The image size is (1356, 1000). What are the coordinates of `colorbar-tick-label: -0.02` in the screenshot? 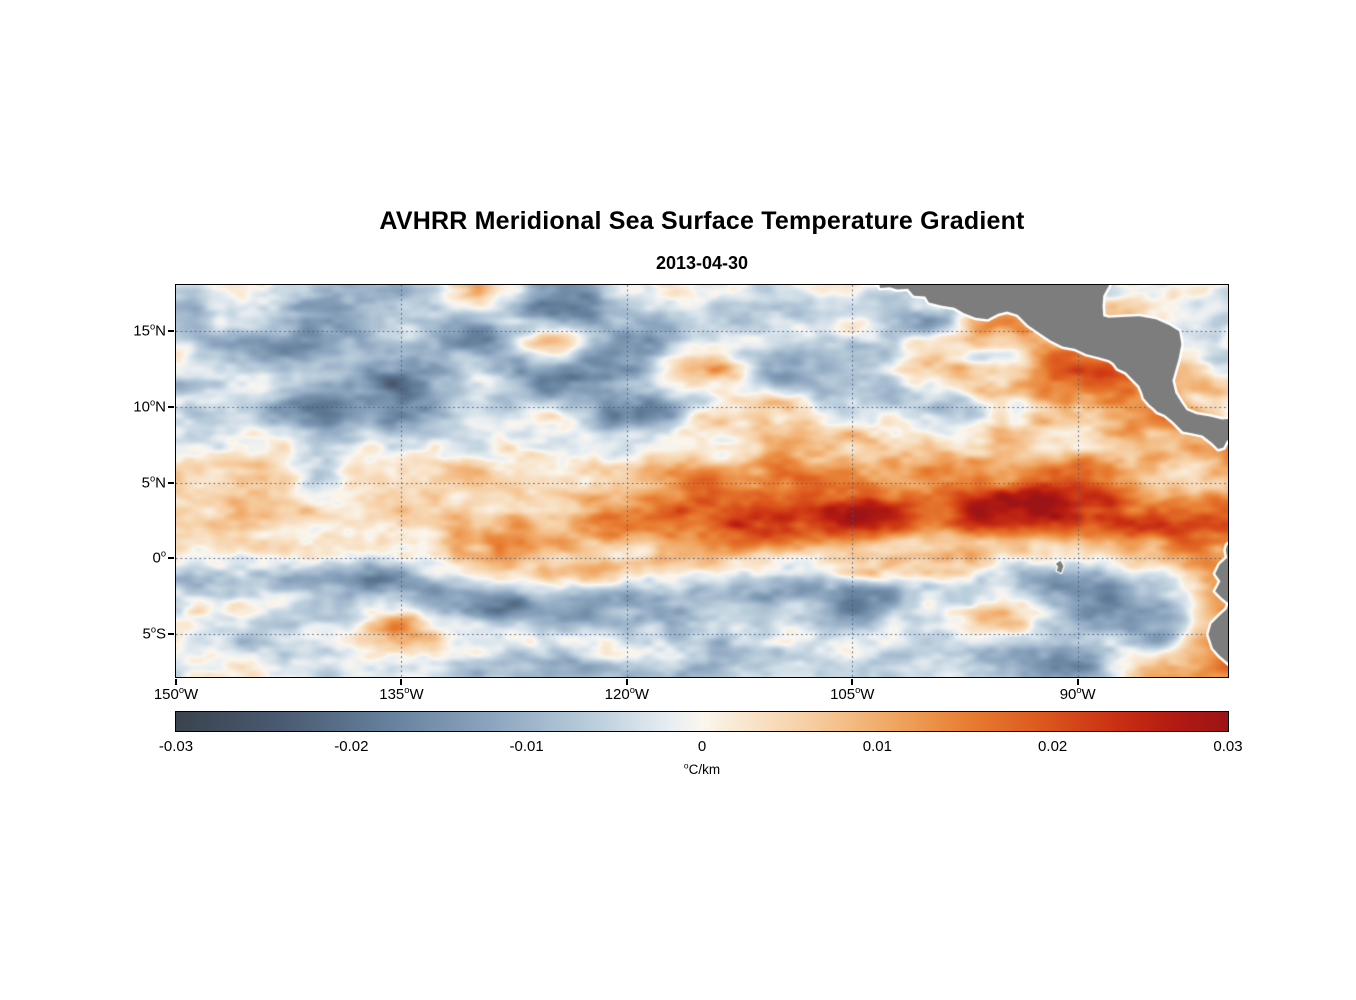 It's located at (351, 746).